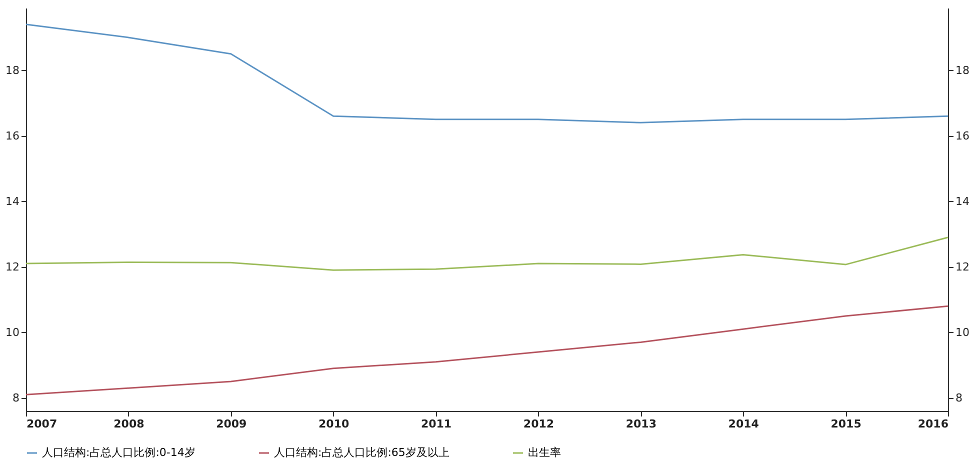  What do you see at coordinates (436, 424) in the screenshot?
I see `x-tick-label: 2011` at bounding box center [436, 424].